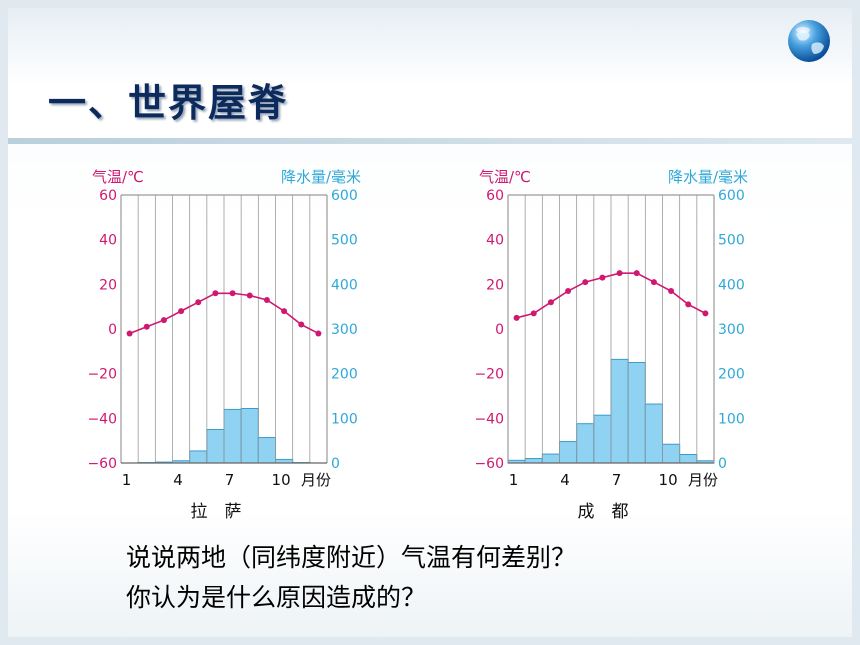 Image resolution: width=860 pixels, height=645 pixels. I want to click on question-2: 你认为是什么原因造成的？, so click(276, 597).